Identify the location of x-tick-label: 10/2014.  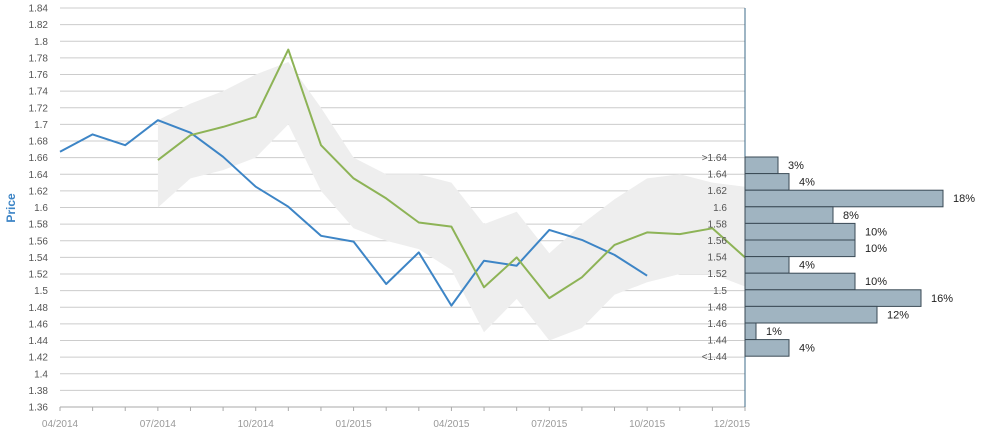
(256, 424).